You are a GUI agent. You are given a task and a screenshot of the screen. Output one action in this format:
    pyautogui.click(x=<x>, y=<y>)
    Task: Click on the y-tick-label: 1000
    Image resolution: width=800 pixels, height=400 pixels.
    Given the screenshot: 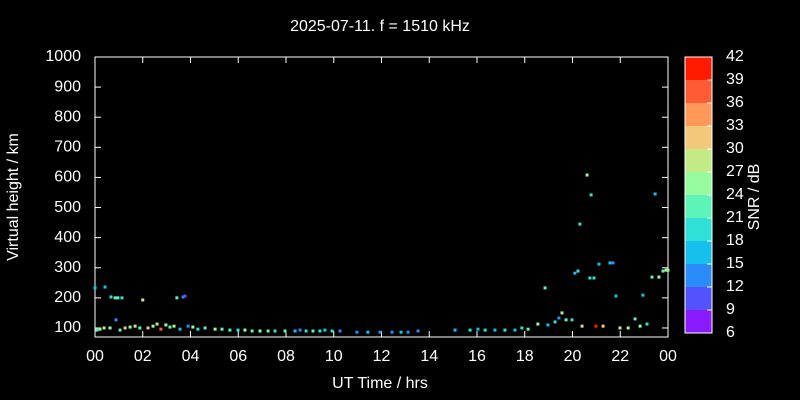 What is the action you would take?
    pyautogui.click(x=63, y=56)
    